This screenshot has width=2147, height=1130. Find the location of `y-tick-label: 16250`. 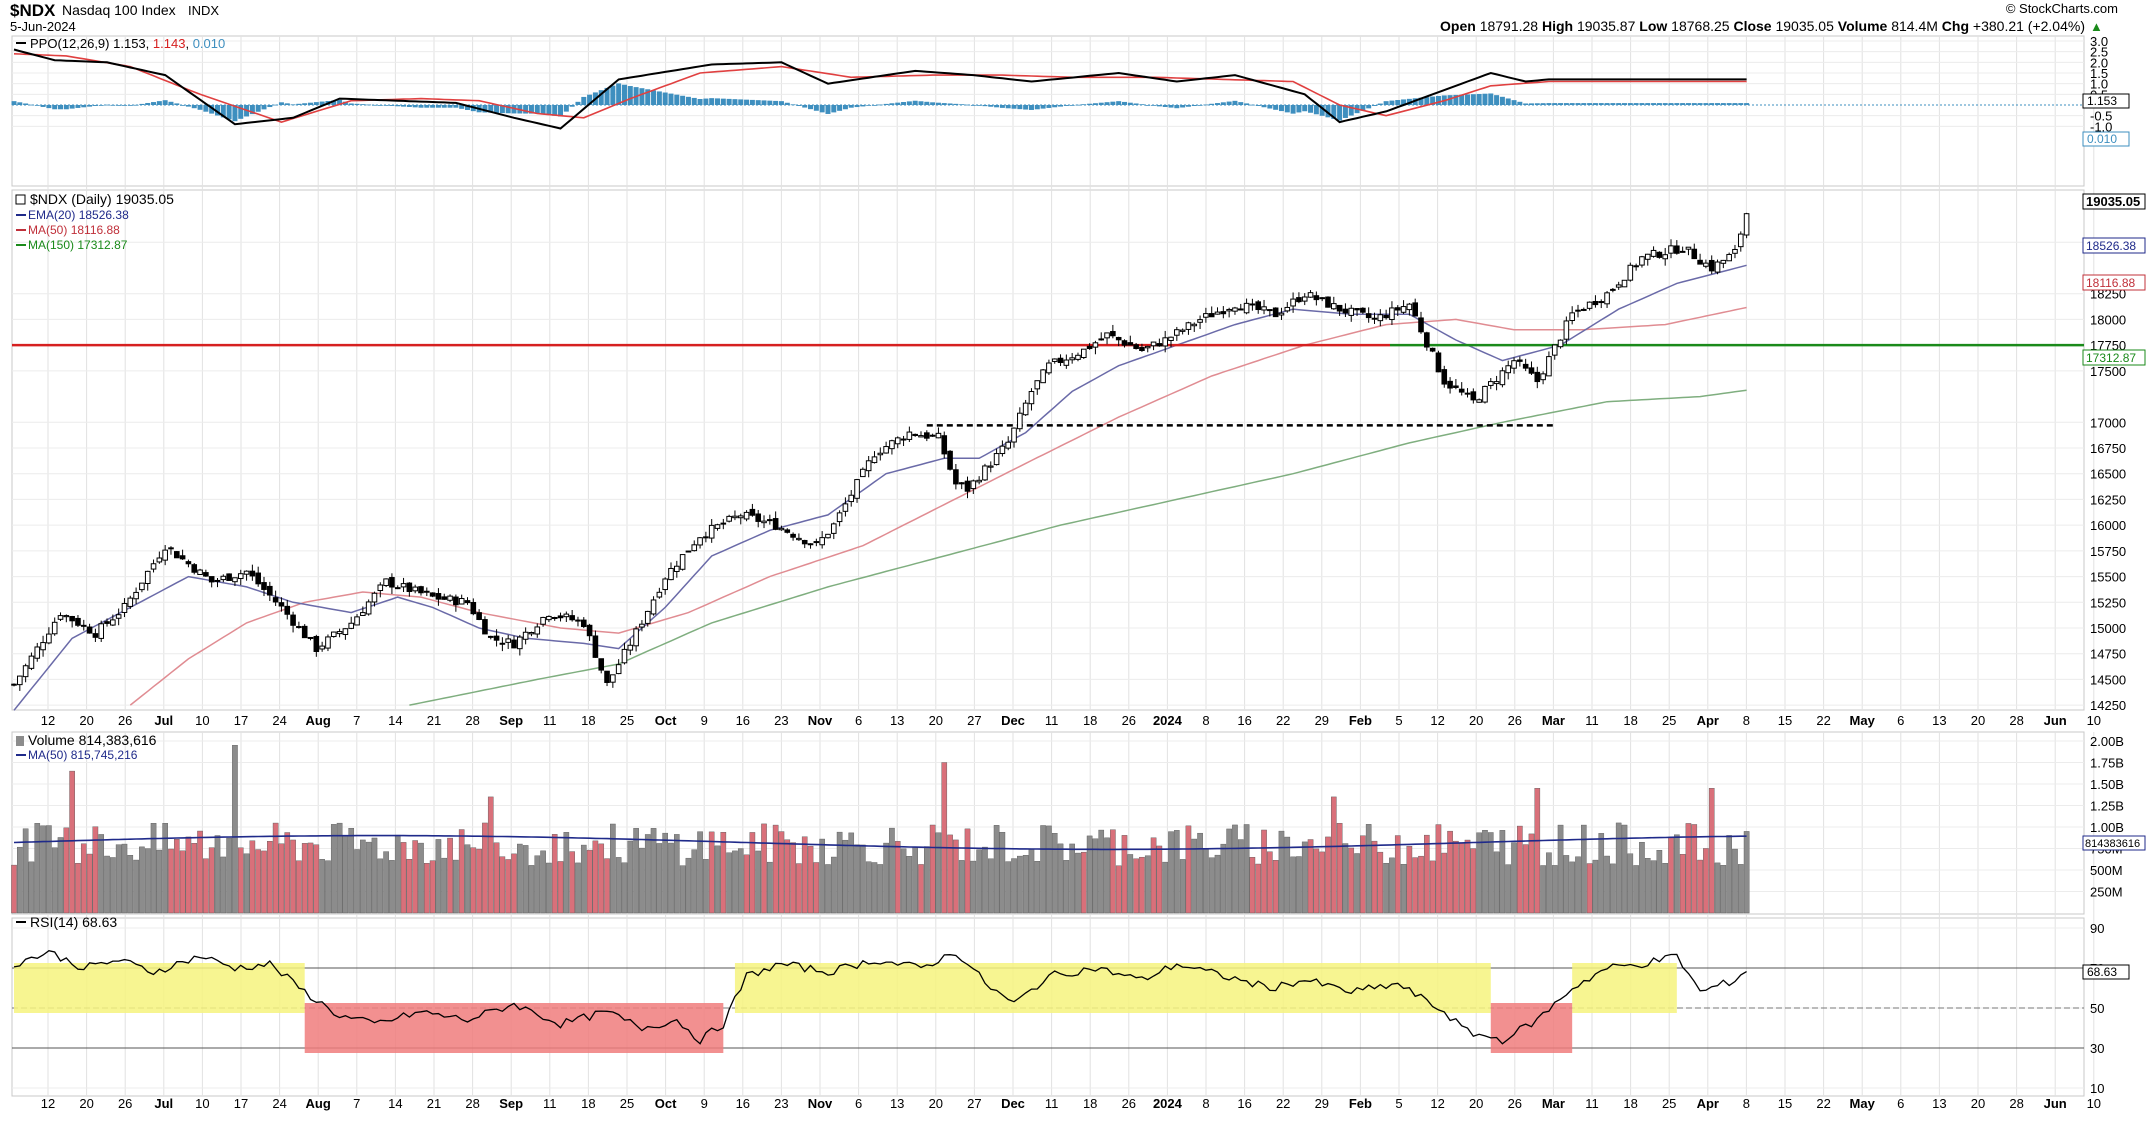

y-tick-label: 16250 is located at coordinates (2108, 499).